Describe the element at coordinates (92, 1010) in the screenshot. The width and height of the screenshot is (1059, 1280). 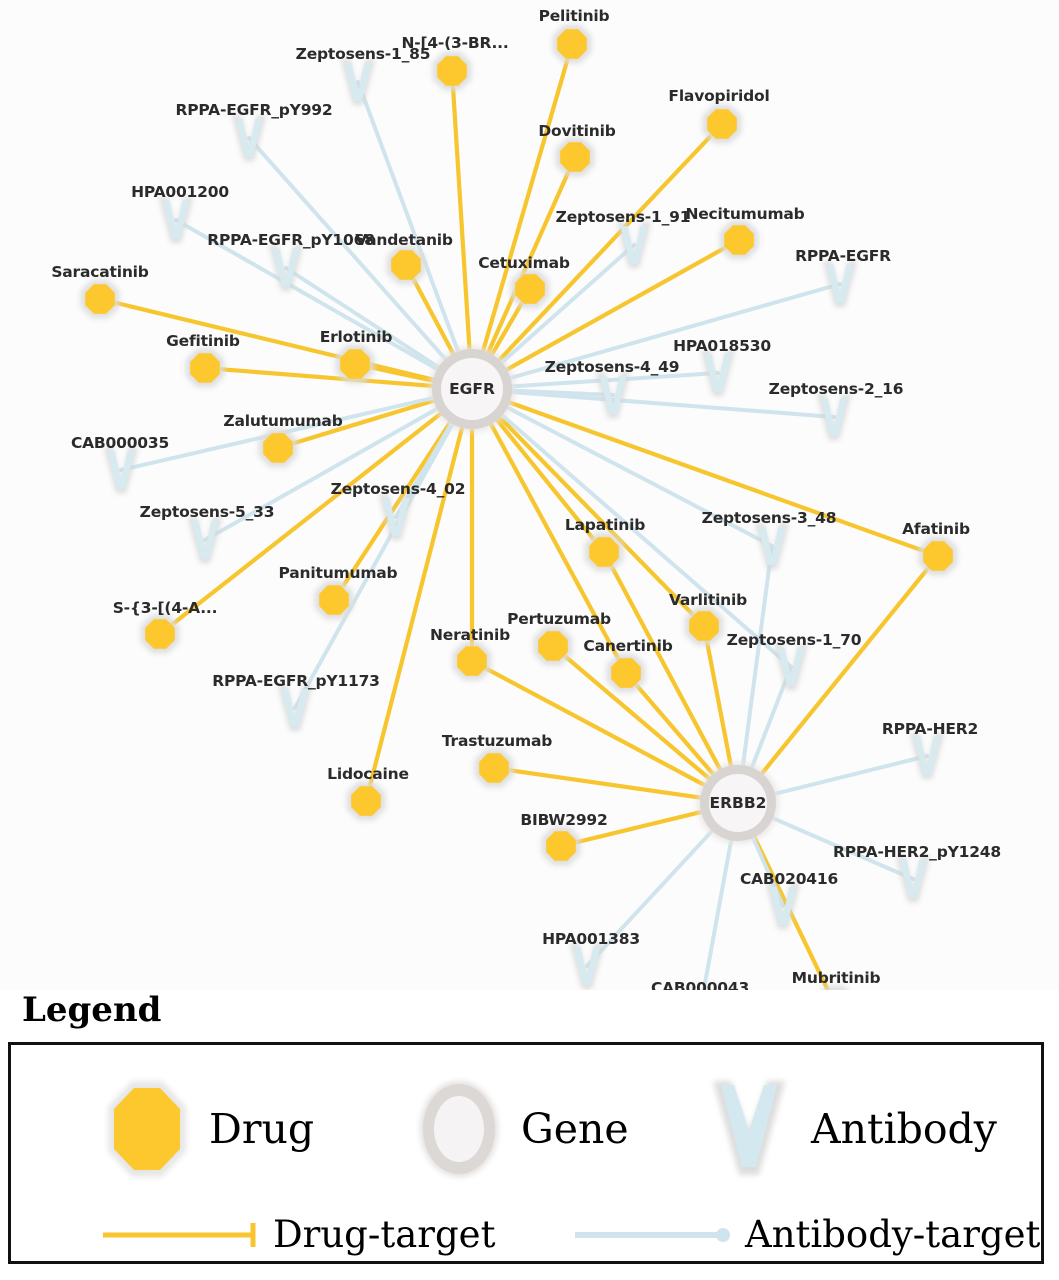
I see `legend-title: Legend` at that location.